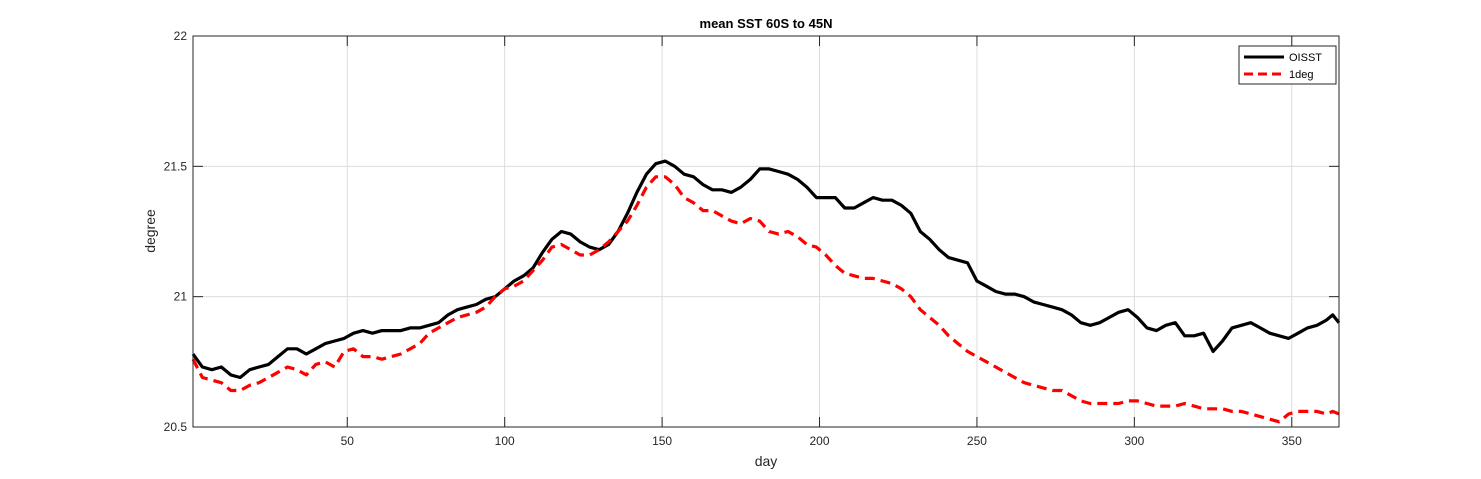 The height and width of the screenshot is (479, 1481). What do you see at coordinates (1301, 75) in the screenshot?
I see `legend-label-1deg: 1deg` at bounding box center [1301, 75].